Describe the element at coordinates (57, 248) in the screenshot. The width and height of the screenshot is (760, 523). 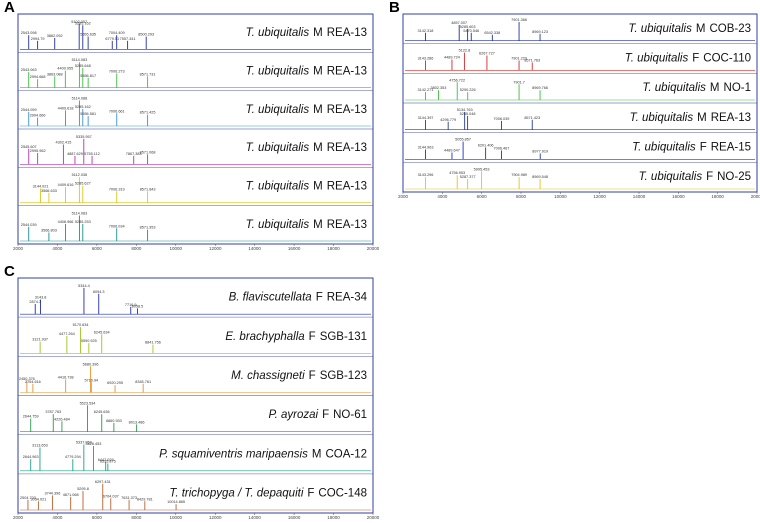
I see `x-tick-label: 4000` at that location.